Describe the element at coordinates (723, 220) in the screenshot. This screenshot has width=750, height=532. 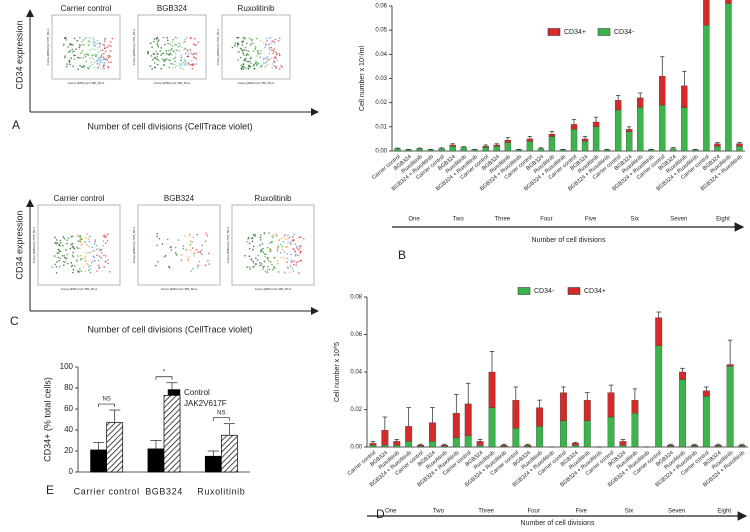
I see `group-label: Eight` at that location.